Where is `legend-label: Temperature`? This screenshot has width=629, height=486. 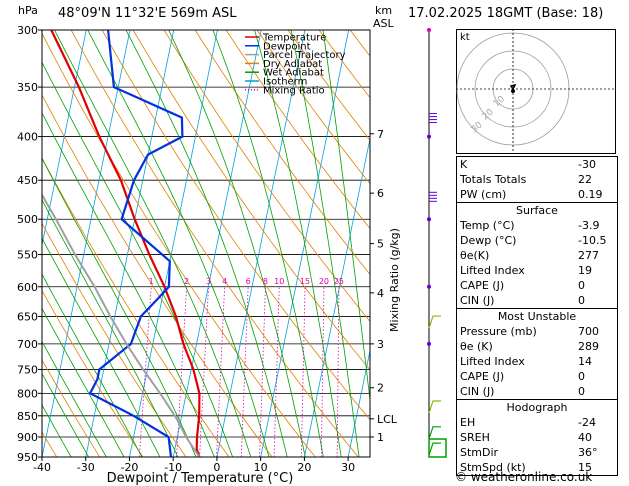 legend-label: Temperature is located at coordinates (294, 38).